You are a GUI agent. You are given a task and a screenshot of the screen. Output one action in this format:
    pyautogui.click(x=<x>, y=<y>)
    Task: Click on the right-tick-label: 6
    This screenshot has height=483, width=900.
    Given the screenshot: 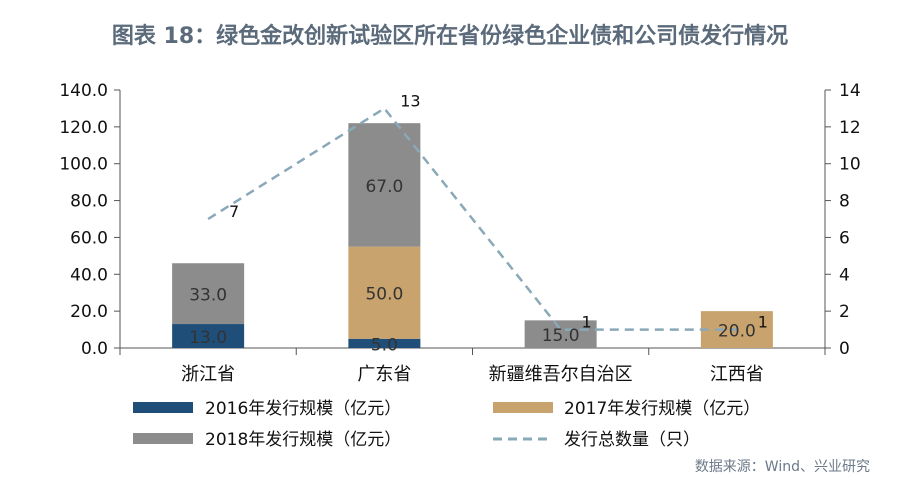 What is the action you would take?
    pyautogui.click(x=844, y=238)
    